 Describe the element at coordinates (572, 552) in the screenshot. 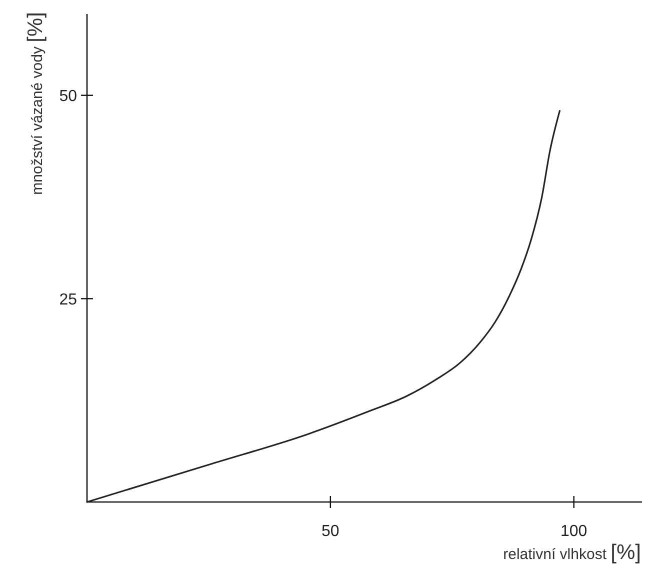

I see `x-axis-title: relativní vlhkost [%]` at that location.